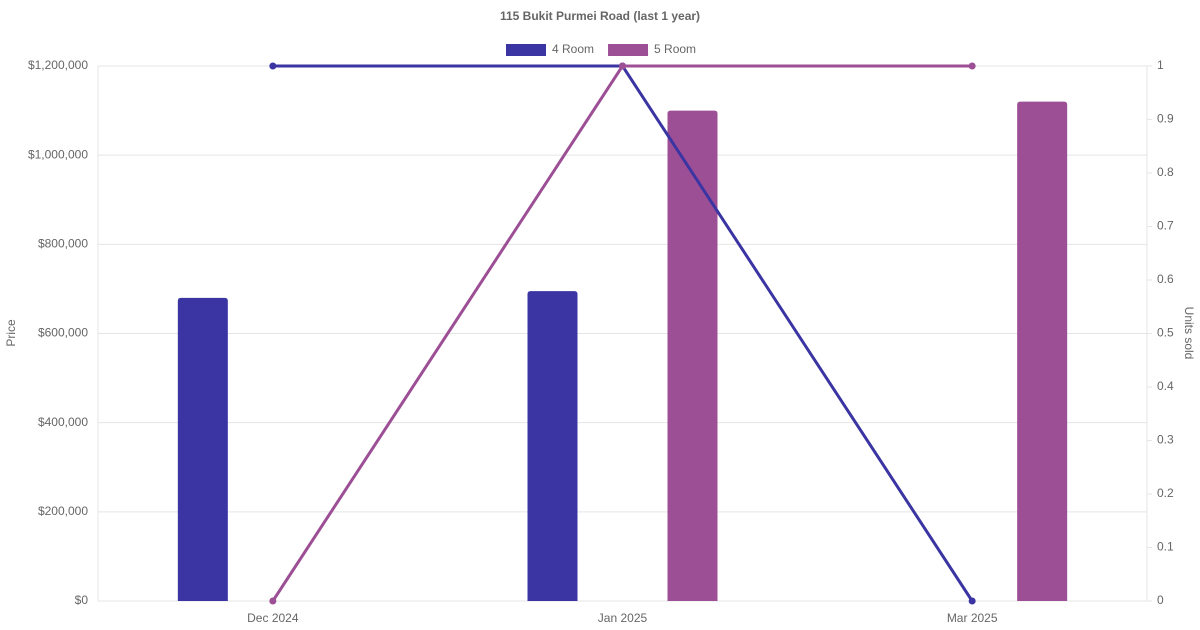 The image size is (1200, 630). What do you see at coordinates (63, 244) in the screenshot?
I see `y-tick-label: $800,000` at bounding box center [63, 244].